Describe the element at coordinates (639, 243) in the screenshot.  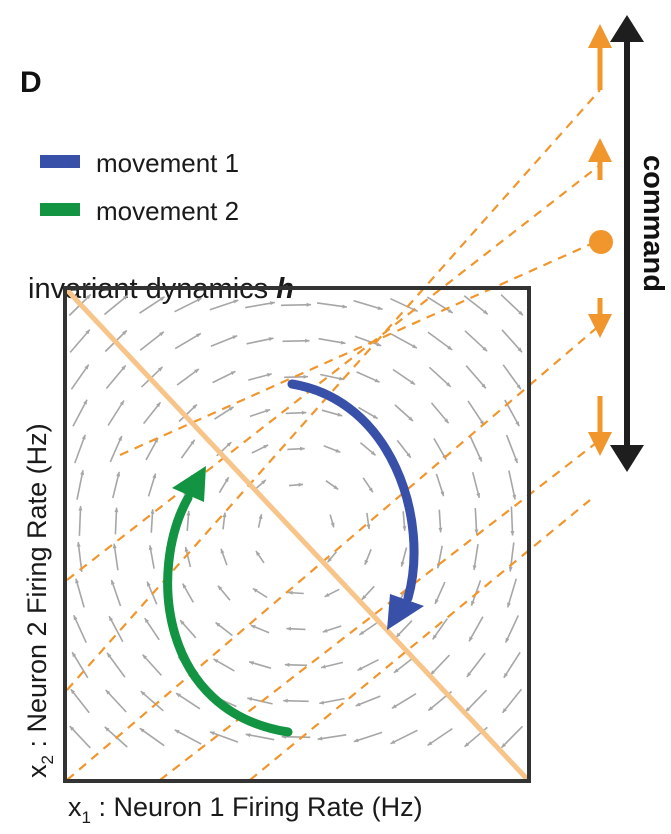
I see `command-axis: command` at that location.